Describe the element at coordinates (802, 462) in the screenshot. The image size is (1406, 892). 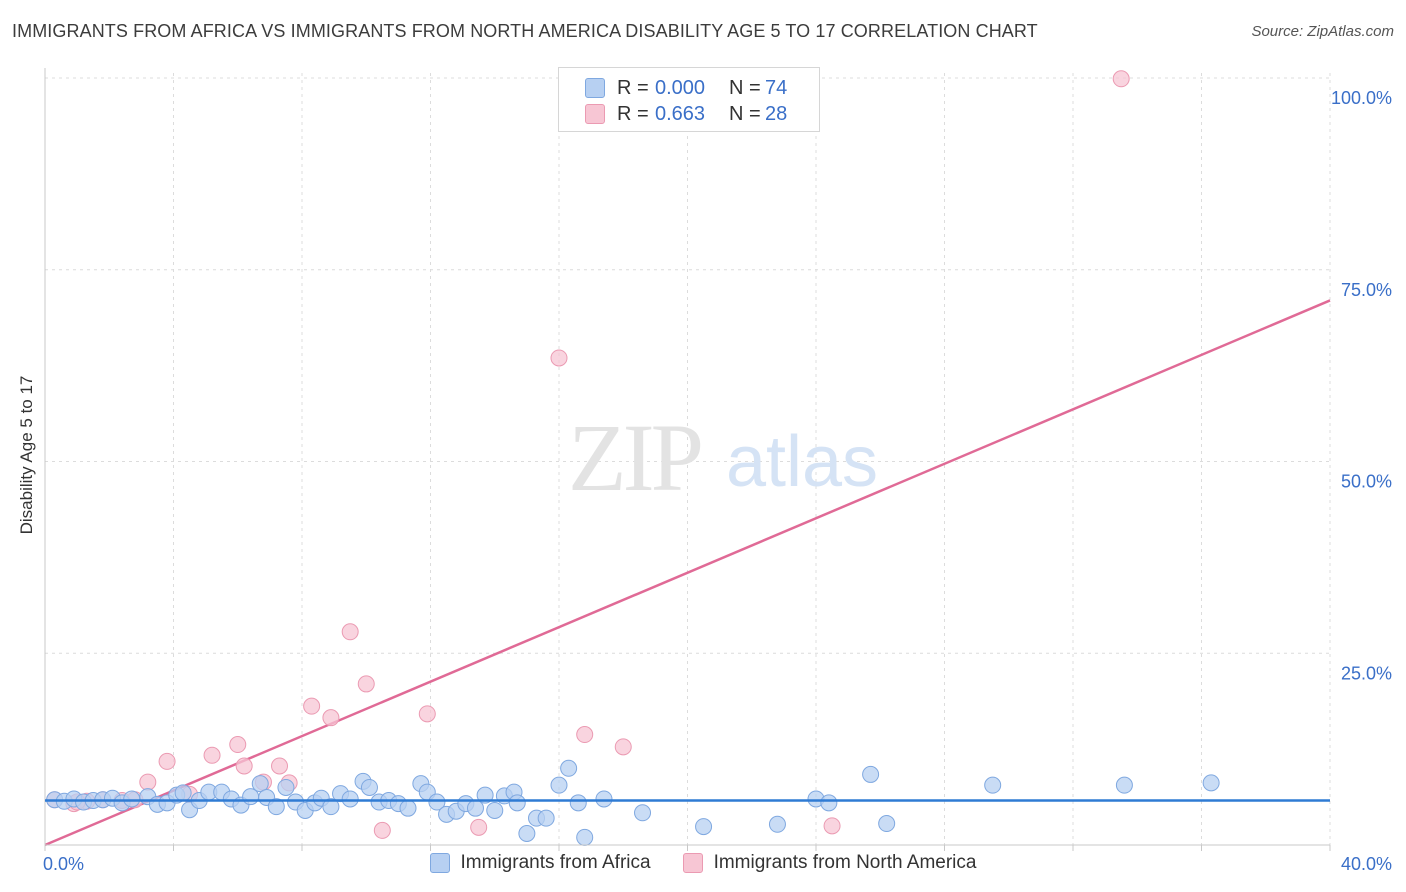
I see `watermark-atlas: atlas` at that location.